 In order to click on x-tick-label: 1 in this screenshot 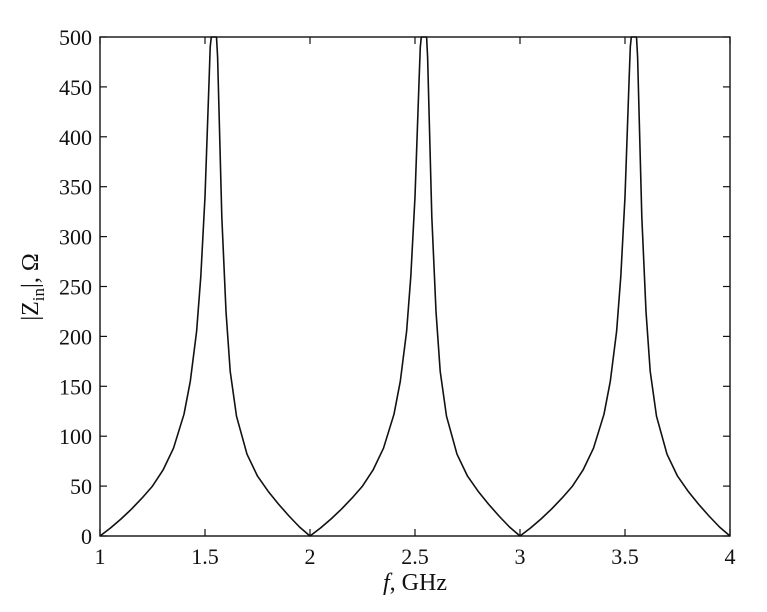, I will do `click(100, 556)`.